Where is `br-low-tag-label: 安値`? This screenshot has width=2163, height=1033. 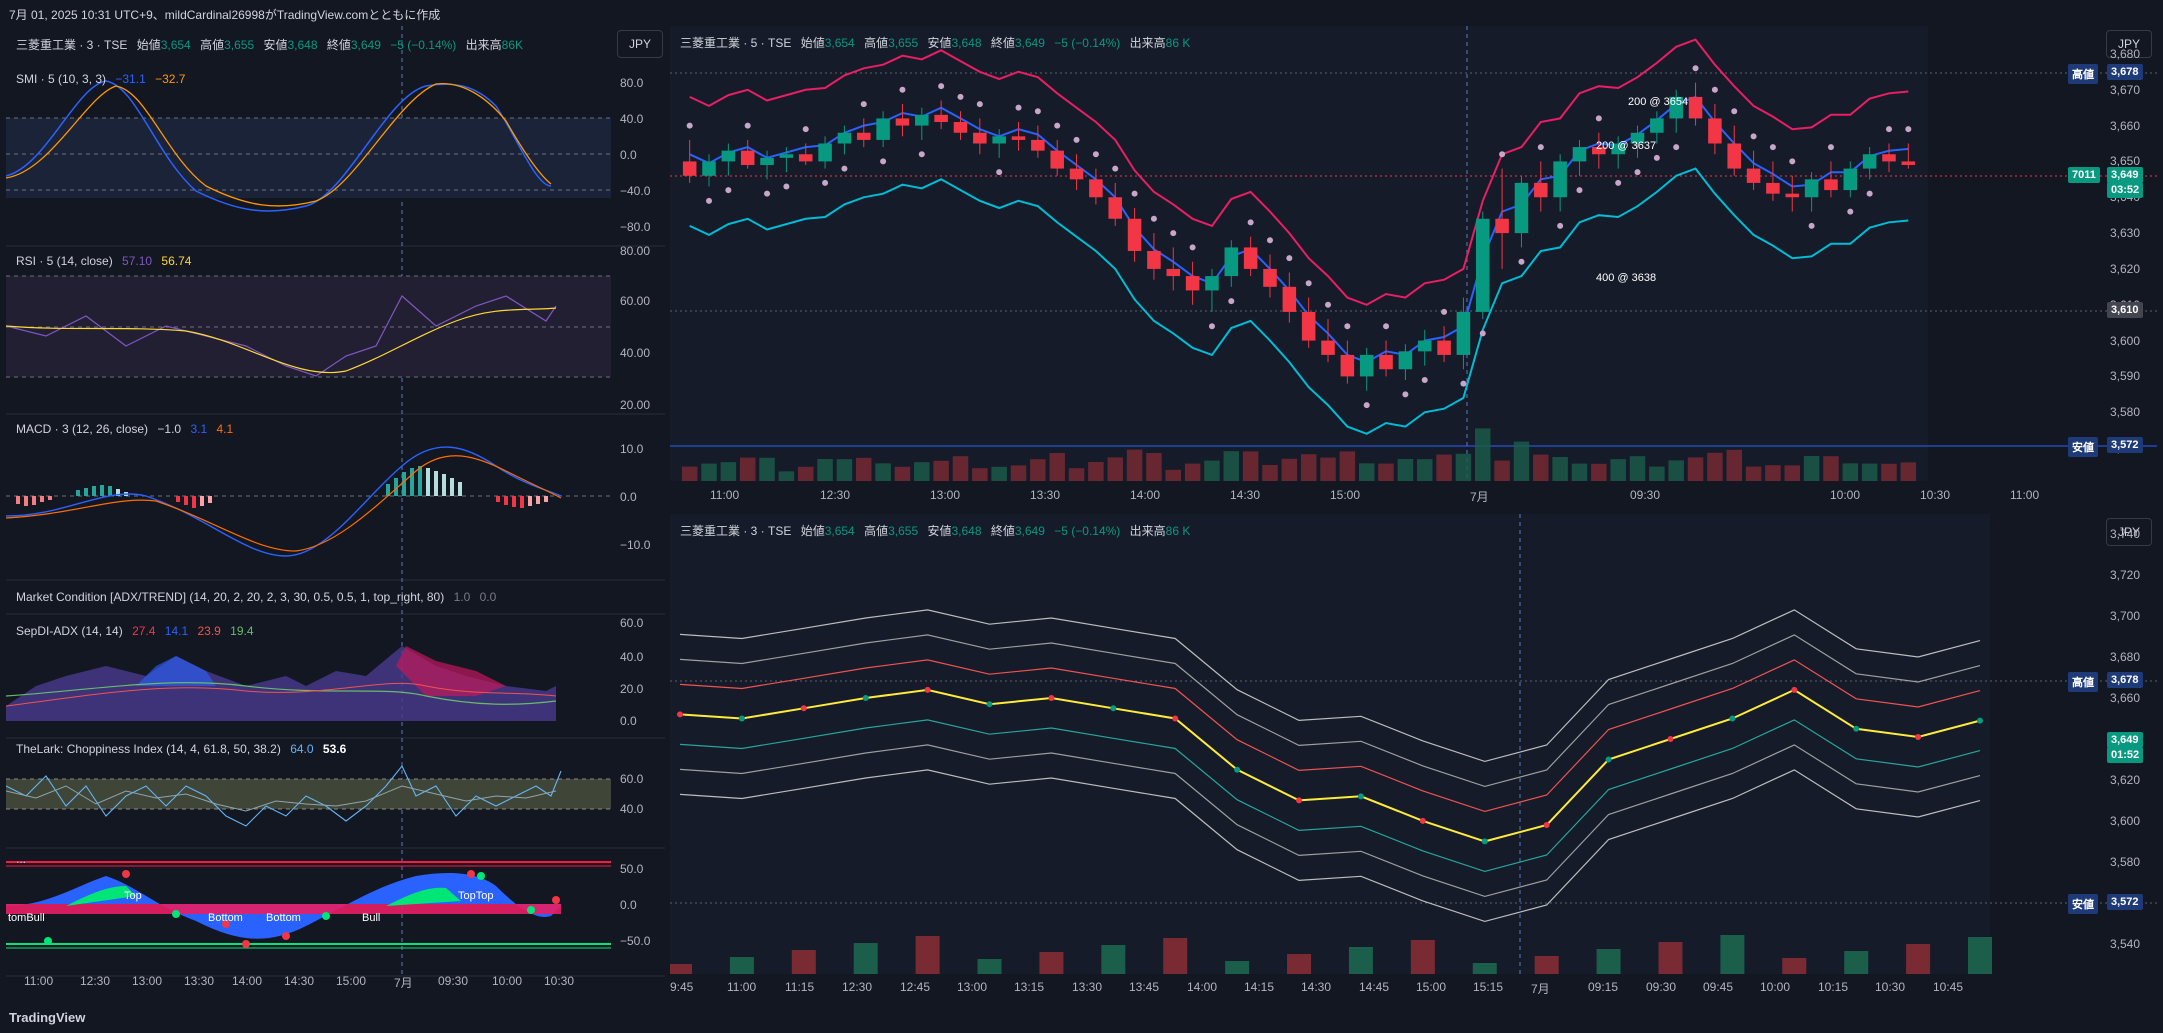
br-low-tag-label: 安値 is located at coordinates (2083, 904).